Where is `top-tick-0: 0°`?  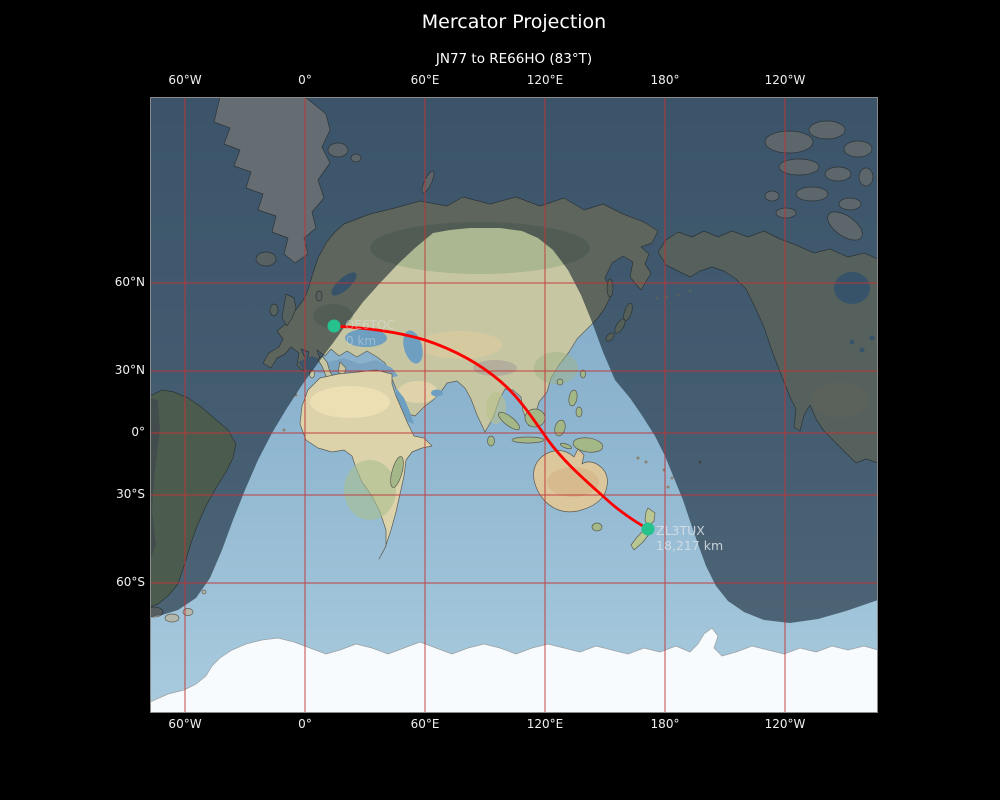 top-tick-0: 0° is located at coordinates (305, 80).